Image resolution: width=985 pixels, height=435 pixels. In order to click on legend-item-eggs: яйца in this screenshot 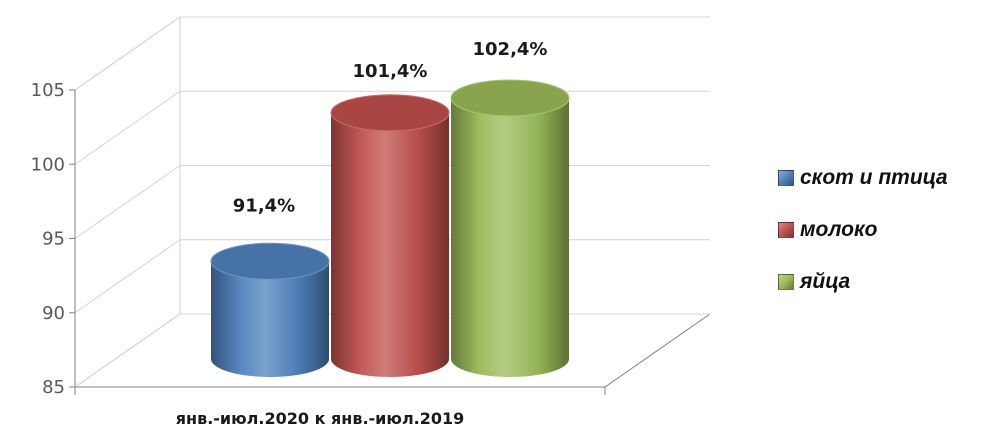, I will do `click(863, 282)`.